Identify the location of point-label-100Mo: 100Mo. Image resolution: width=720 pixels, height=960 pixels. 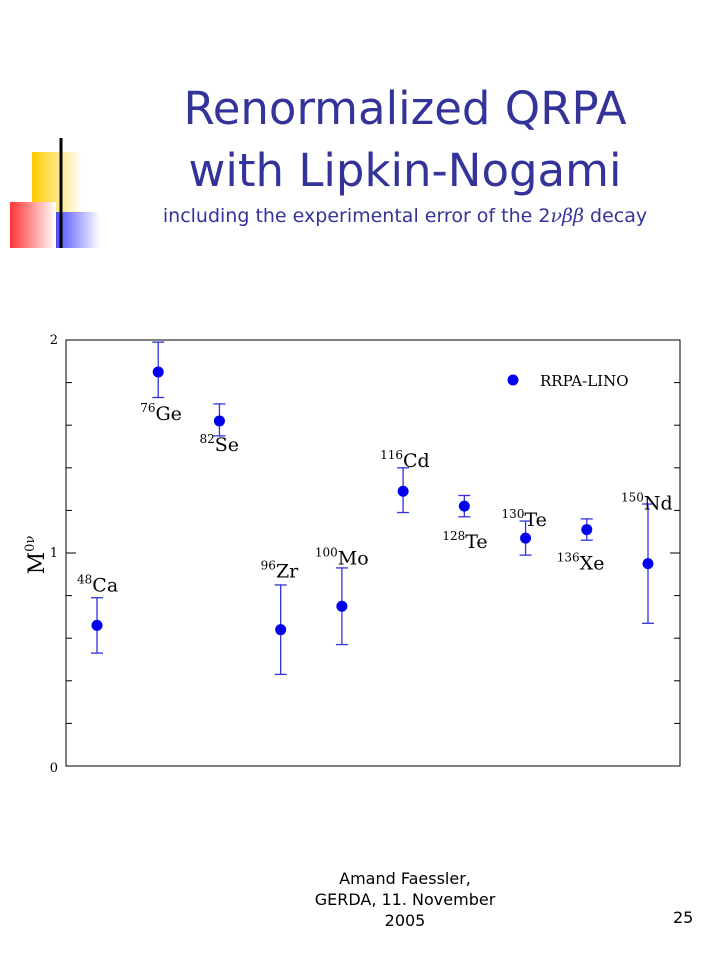
(342, 557).